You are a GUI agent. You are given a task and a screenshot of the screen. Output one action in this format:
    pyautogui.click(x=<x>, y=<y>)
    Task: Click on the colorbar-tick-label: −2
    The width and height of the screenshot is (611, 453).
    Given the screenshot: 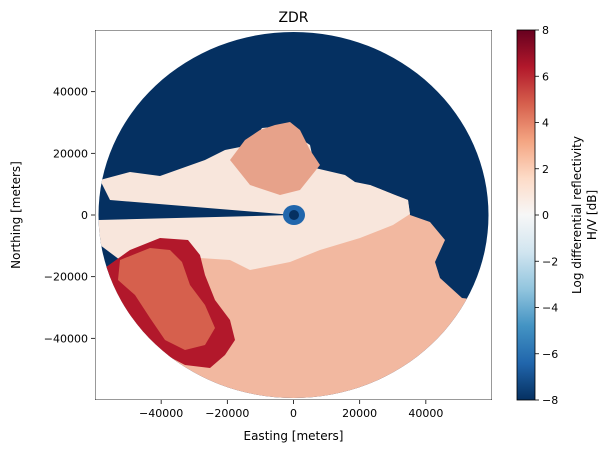 What is the action you would take?
    pyautogui.click(x=550, y=261)
    